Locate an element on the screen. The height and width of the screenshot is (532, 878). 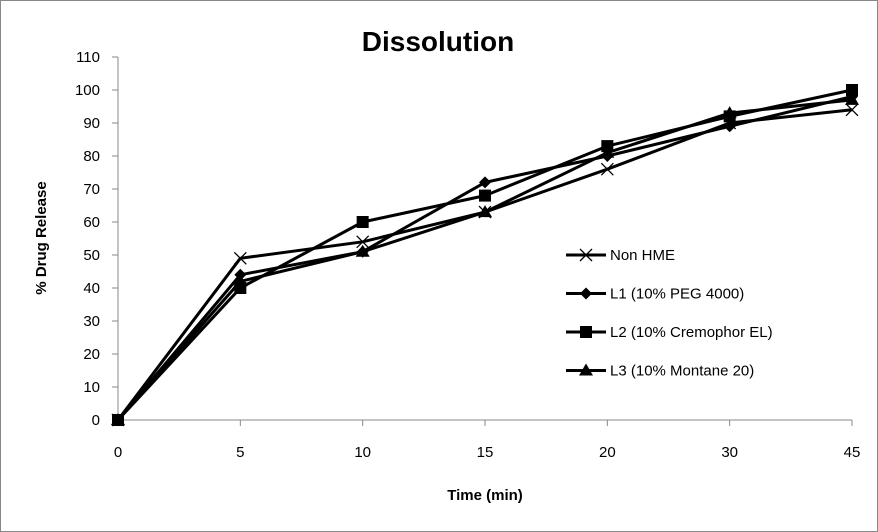
y-tick-label: 80 is located at coordinates (91, 156).